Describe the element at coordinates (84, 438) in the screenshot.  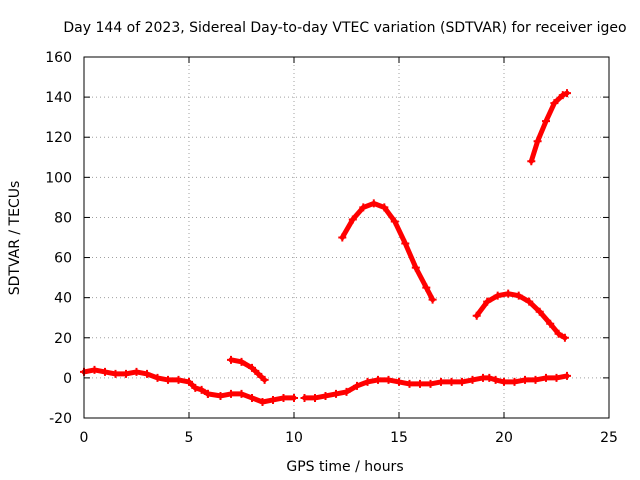
I see `x-tick-label: 0` at that location.